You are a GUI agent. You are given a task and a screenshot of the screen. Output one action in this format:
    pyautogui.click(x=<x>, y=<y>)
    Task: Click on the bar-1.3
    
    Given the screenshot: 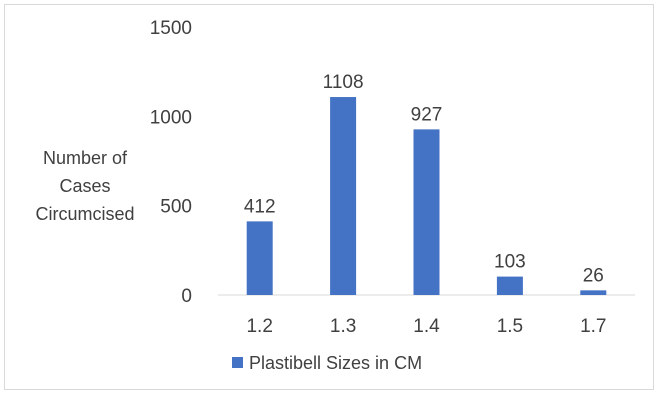 What is the action you would take?
    pyautogui.click(x=343, y=196)
    